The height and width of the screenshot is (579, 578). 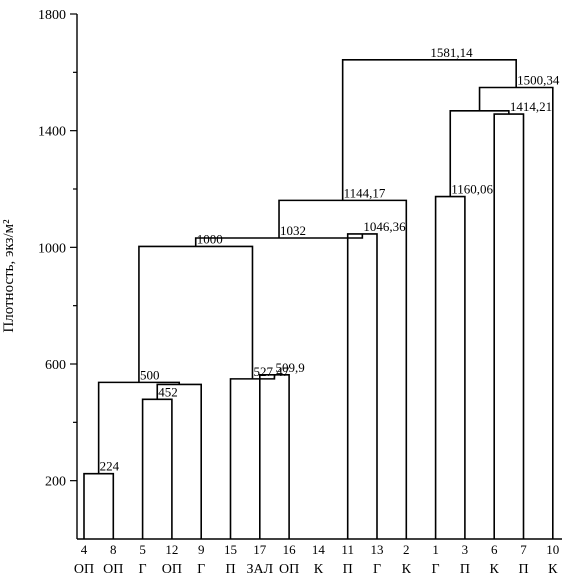 I want to click on leaf-number-label: 14, so click(x=319, y=549).